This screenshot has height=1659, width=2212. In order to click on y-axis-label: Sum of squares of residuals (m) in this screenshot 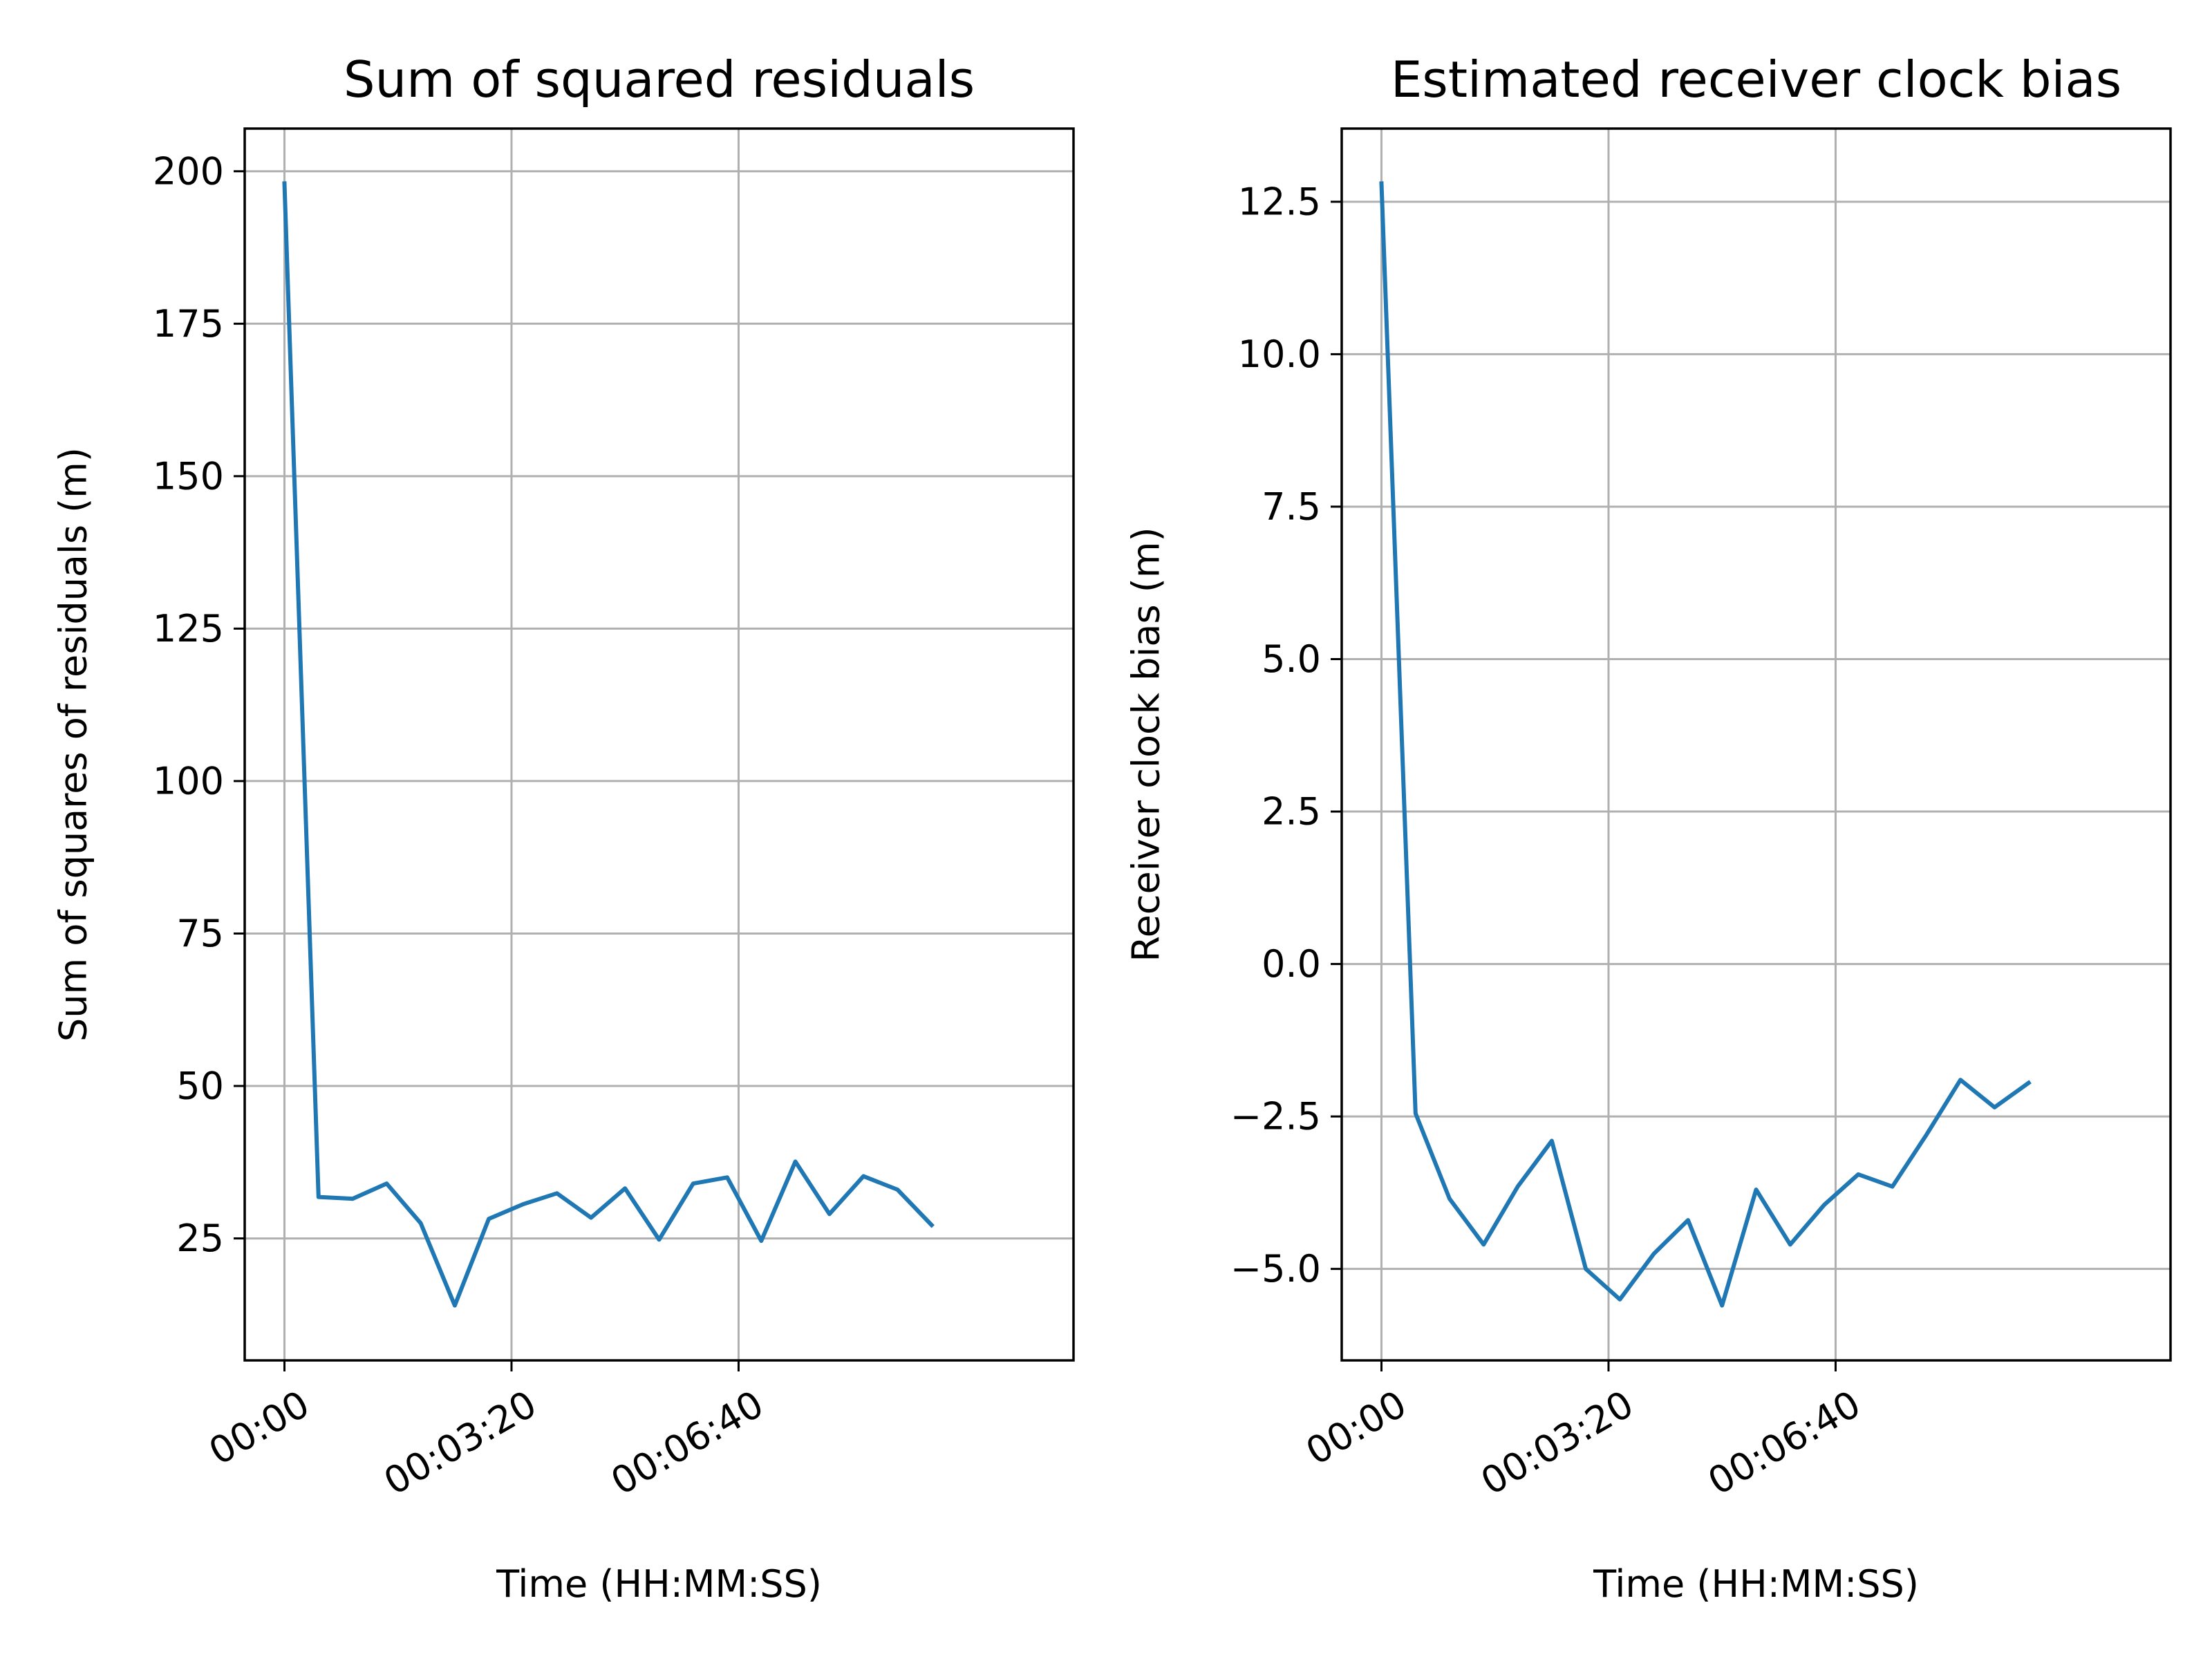, I will do `click(73, 744)`.